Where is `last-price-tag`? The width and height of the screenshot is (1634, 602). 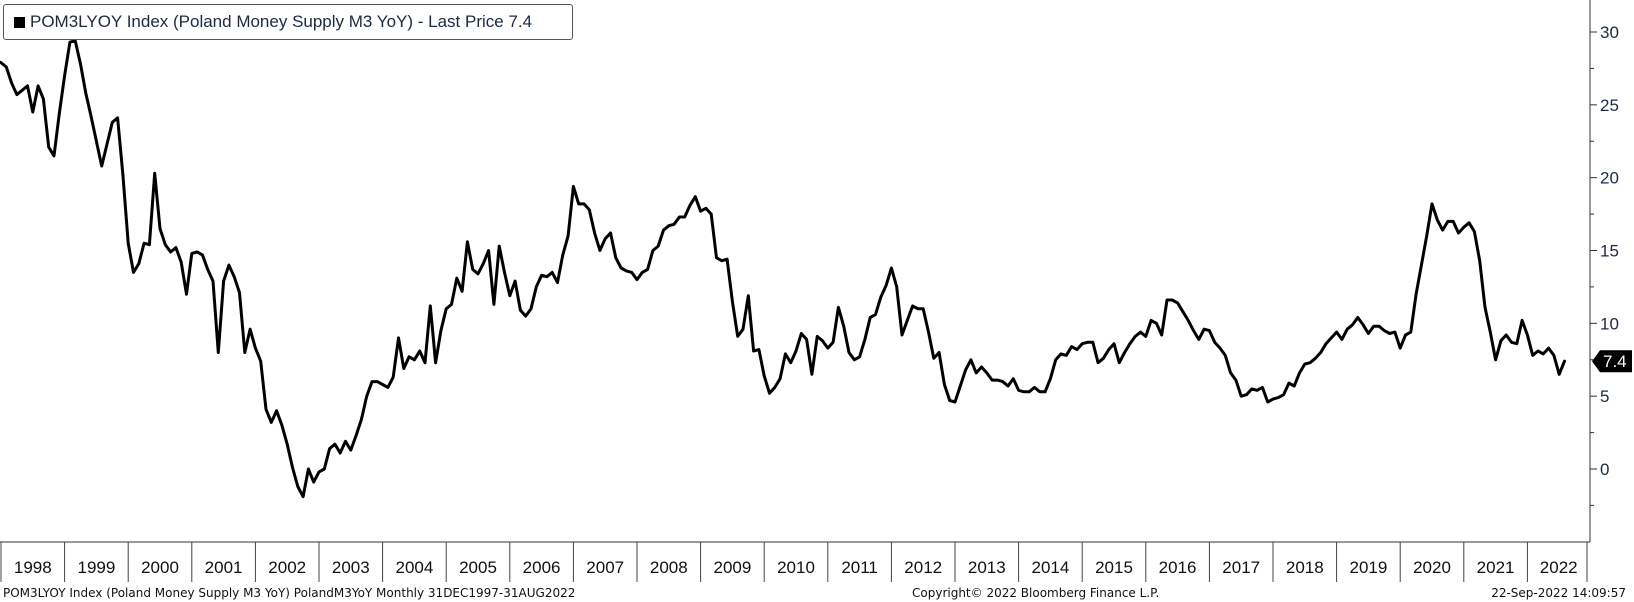 last-price-tag is located at coordinates (1612, 361).